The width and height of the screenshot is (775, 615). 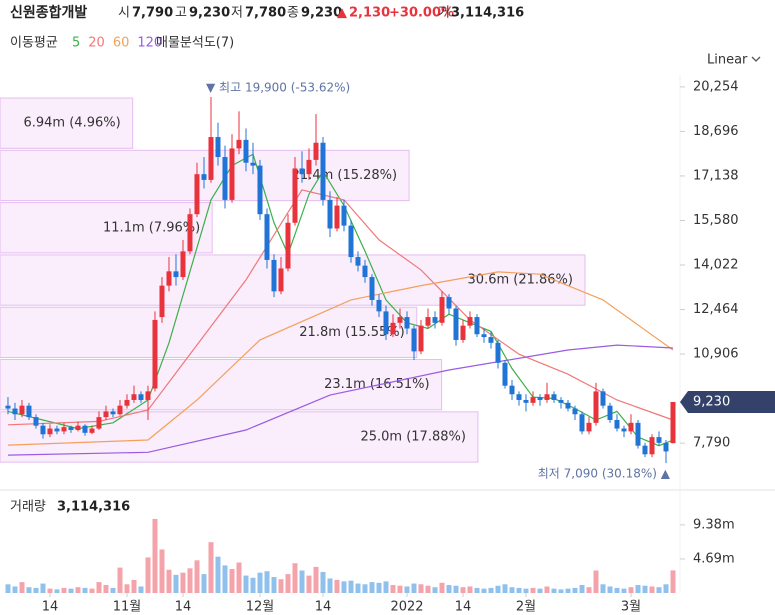 What do you see at coordinates (127, 607) in the screenshot?
I see `x-tick-label: 11월` at bounding box center [127, 607].